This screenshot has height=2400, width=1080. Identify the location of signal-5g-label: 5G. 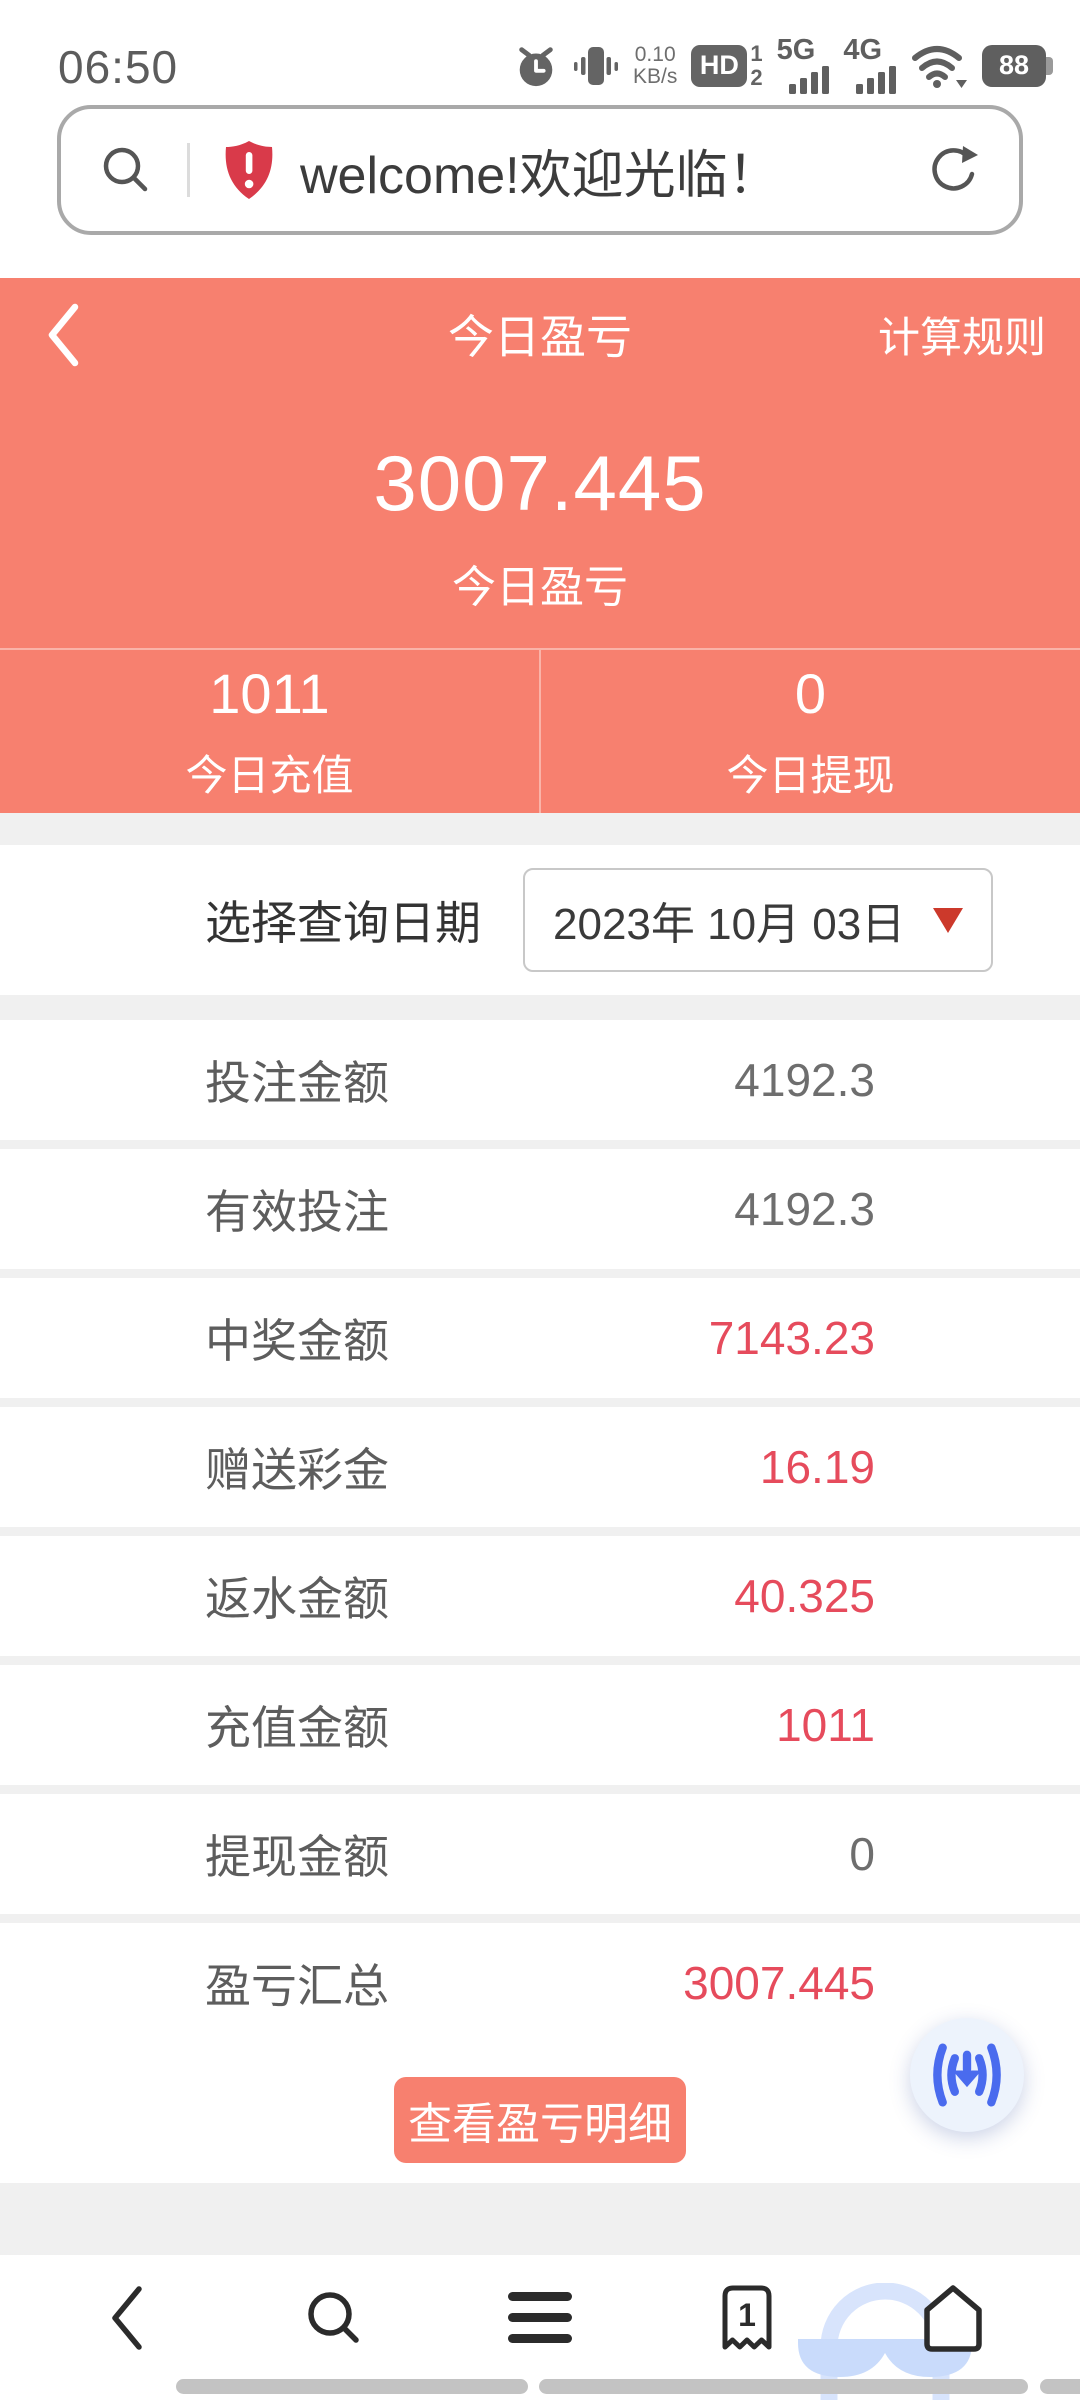
(796, 50).